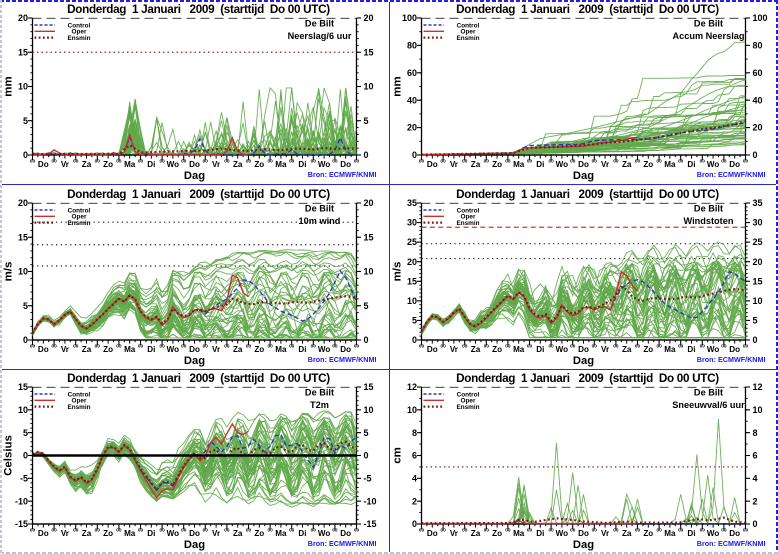 The image size is (778, 554). Describe the element at coordinates (367, 479) in the screenshot. I see `svg-text: -5` at that location.